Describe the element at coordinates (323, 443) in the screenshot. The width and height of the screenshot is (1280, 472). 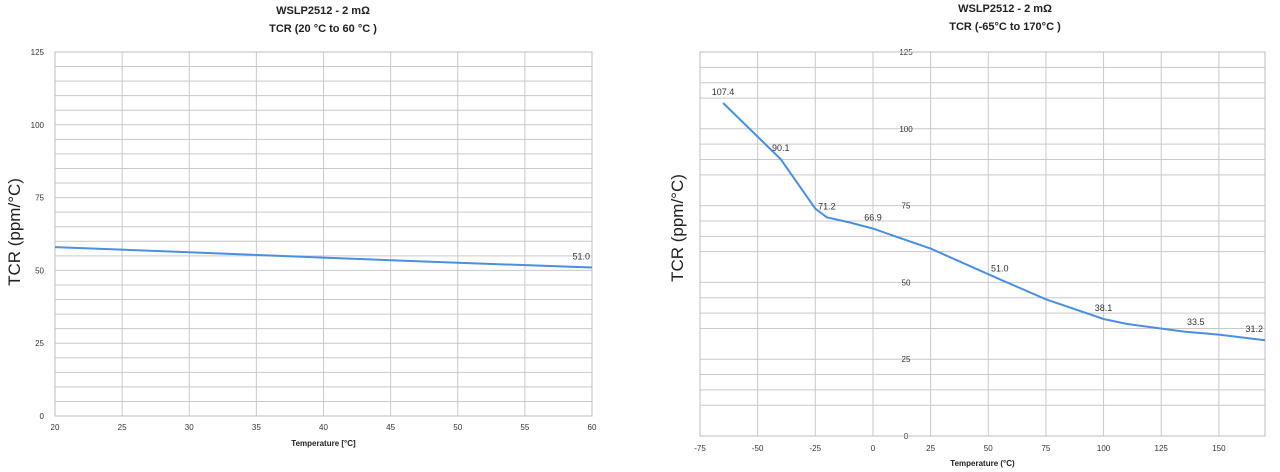
I see `x-axis-label: Temperature [°C]` at that location.